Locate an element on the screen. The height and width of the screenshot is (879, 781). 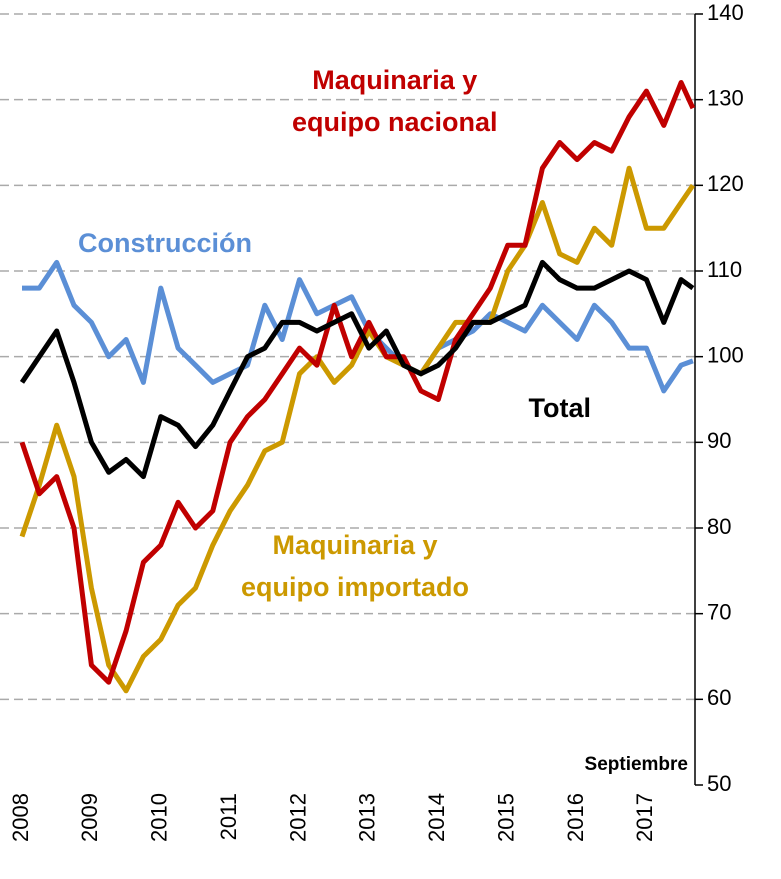
x-tick-label: 2013 is located at coordinates (367, 817).